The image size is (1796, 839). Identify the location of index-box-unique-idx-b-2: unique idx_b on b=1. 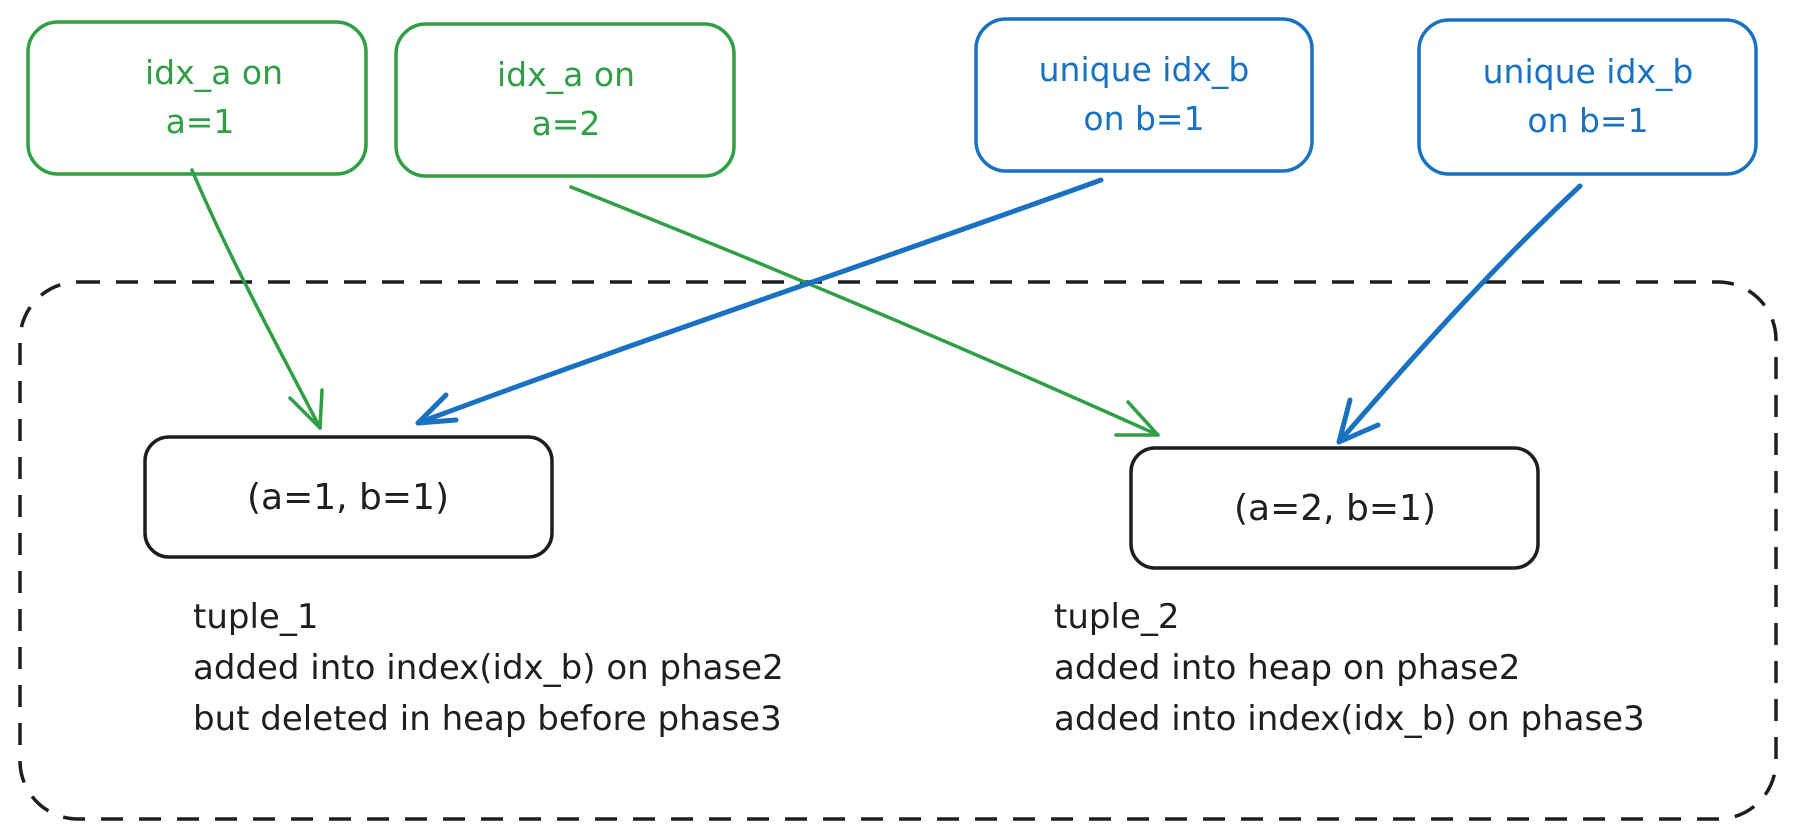
(1587, 97).